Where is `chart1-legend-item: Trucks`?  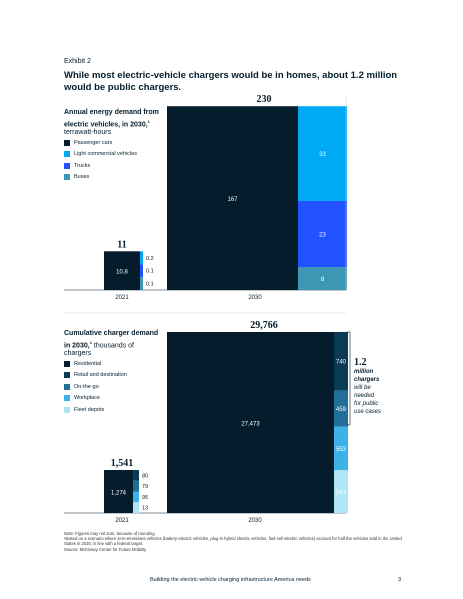
chart1-legend-item: Trucks is located at coordinates (100, 166).